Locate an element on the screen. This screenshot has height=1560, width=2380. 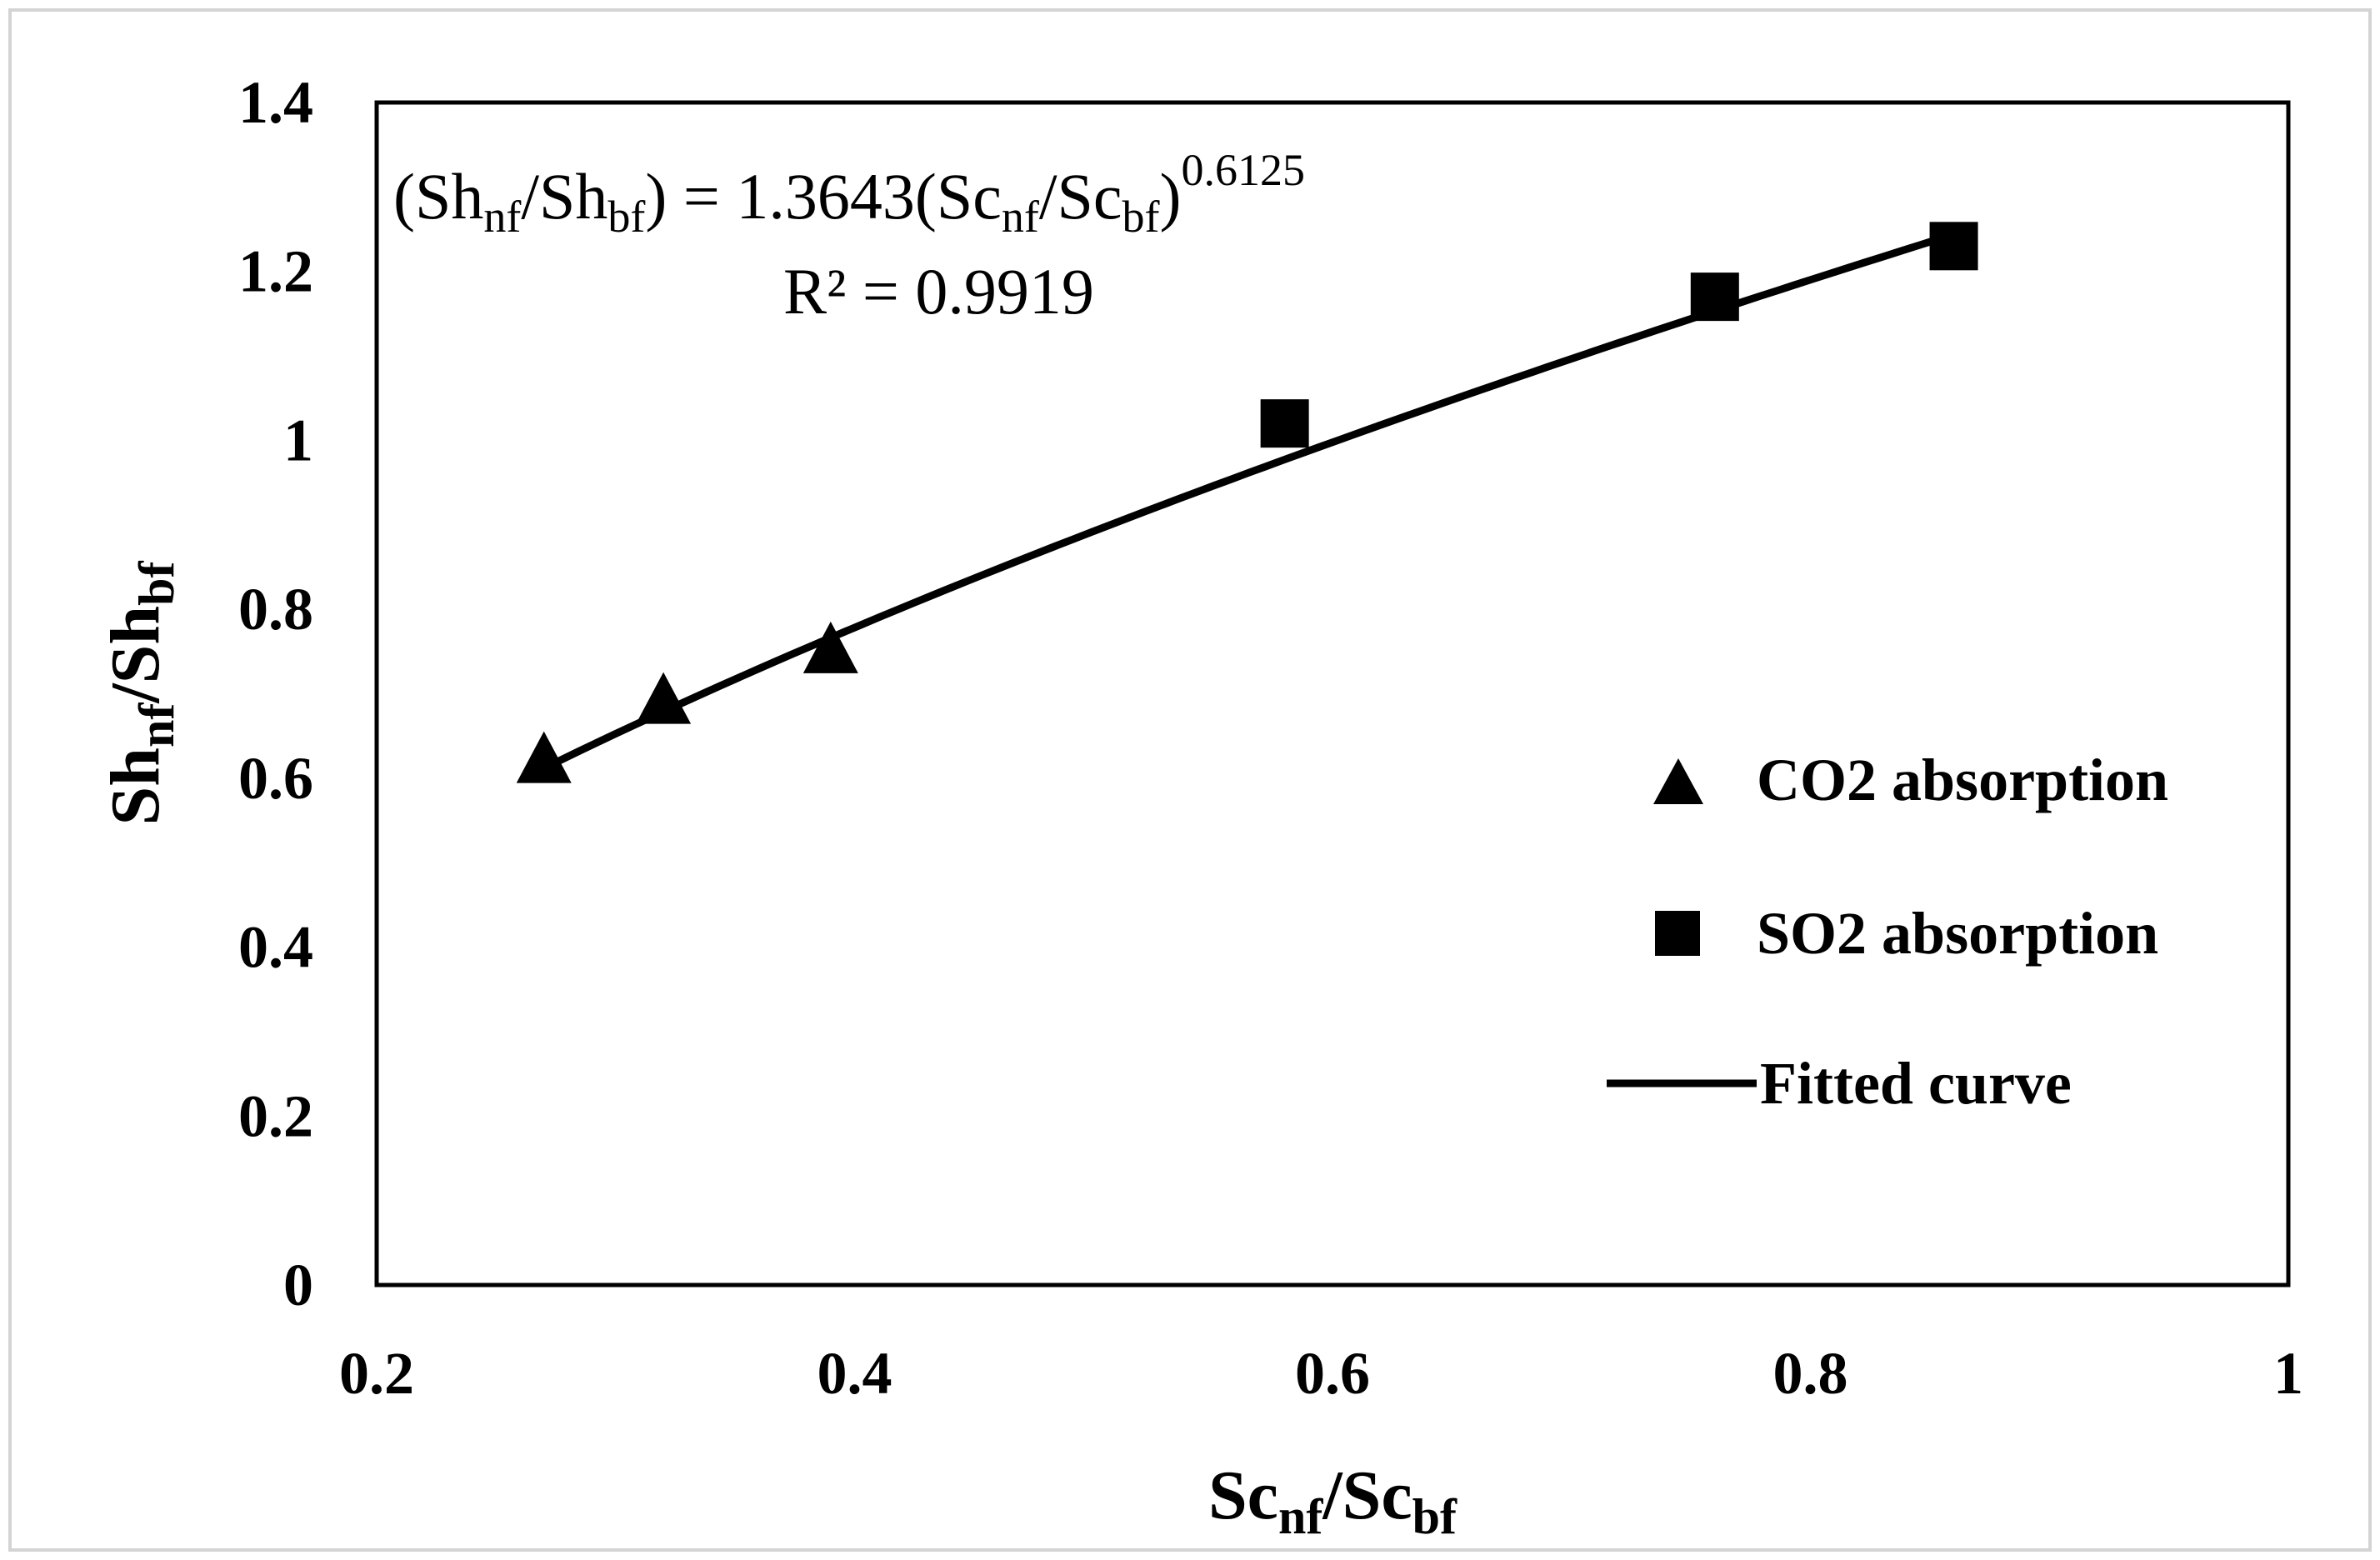
legend-marker-co2 is located at coordinates (1678, 781).